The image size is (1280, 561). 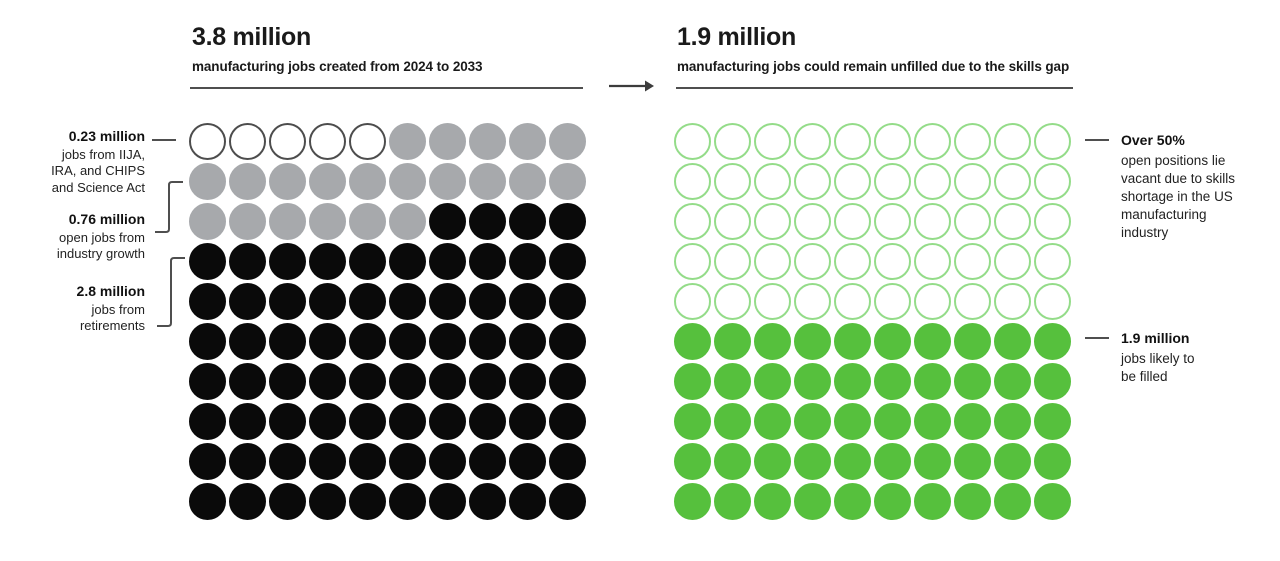 I want to click on left-chart-title: 3.8 million, so click(x=251, y=37).